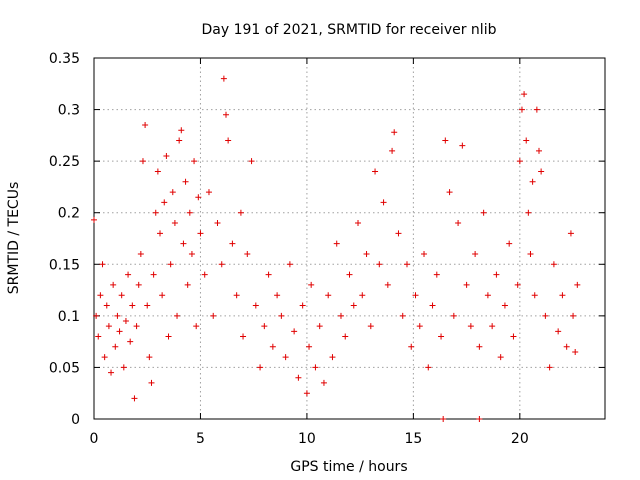 This screenshot has width=640, height=480. What do you see at coordinates (14, 238) in the screenshot?
I see `y-axis-label: SRMTID / TECUs` at bounding box center [14, 238].